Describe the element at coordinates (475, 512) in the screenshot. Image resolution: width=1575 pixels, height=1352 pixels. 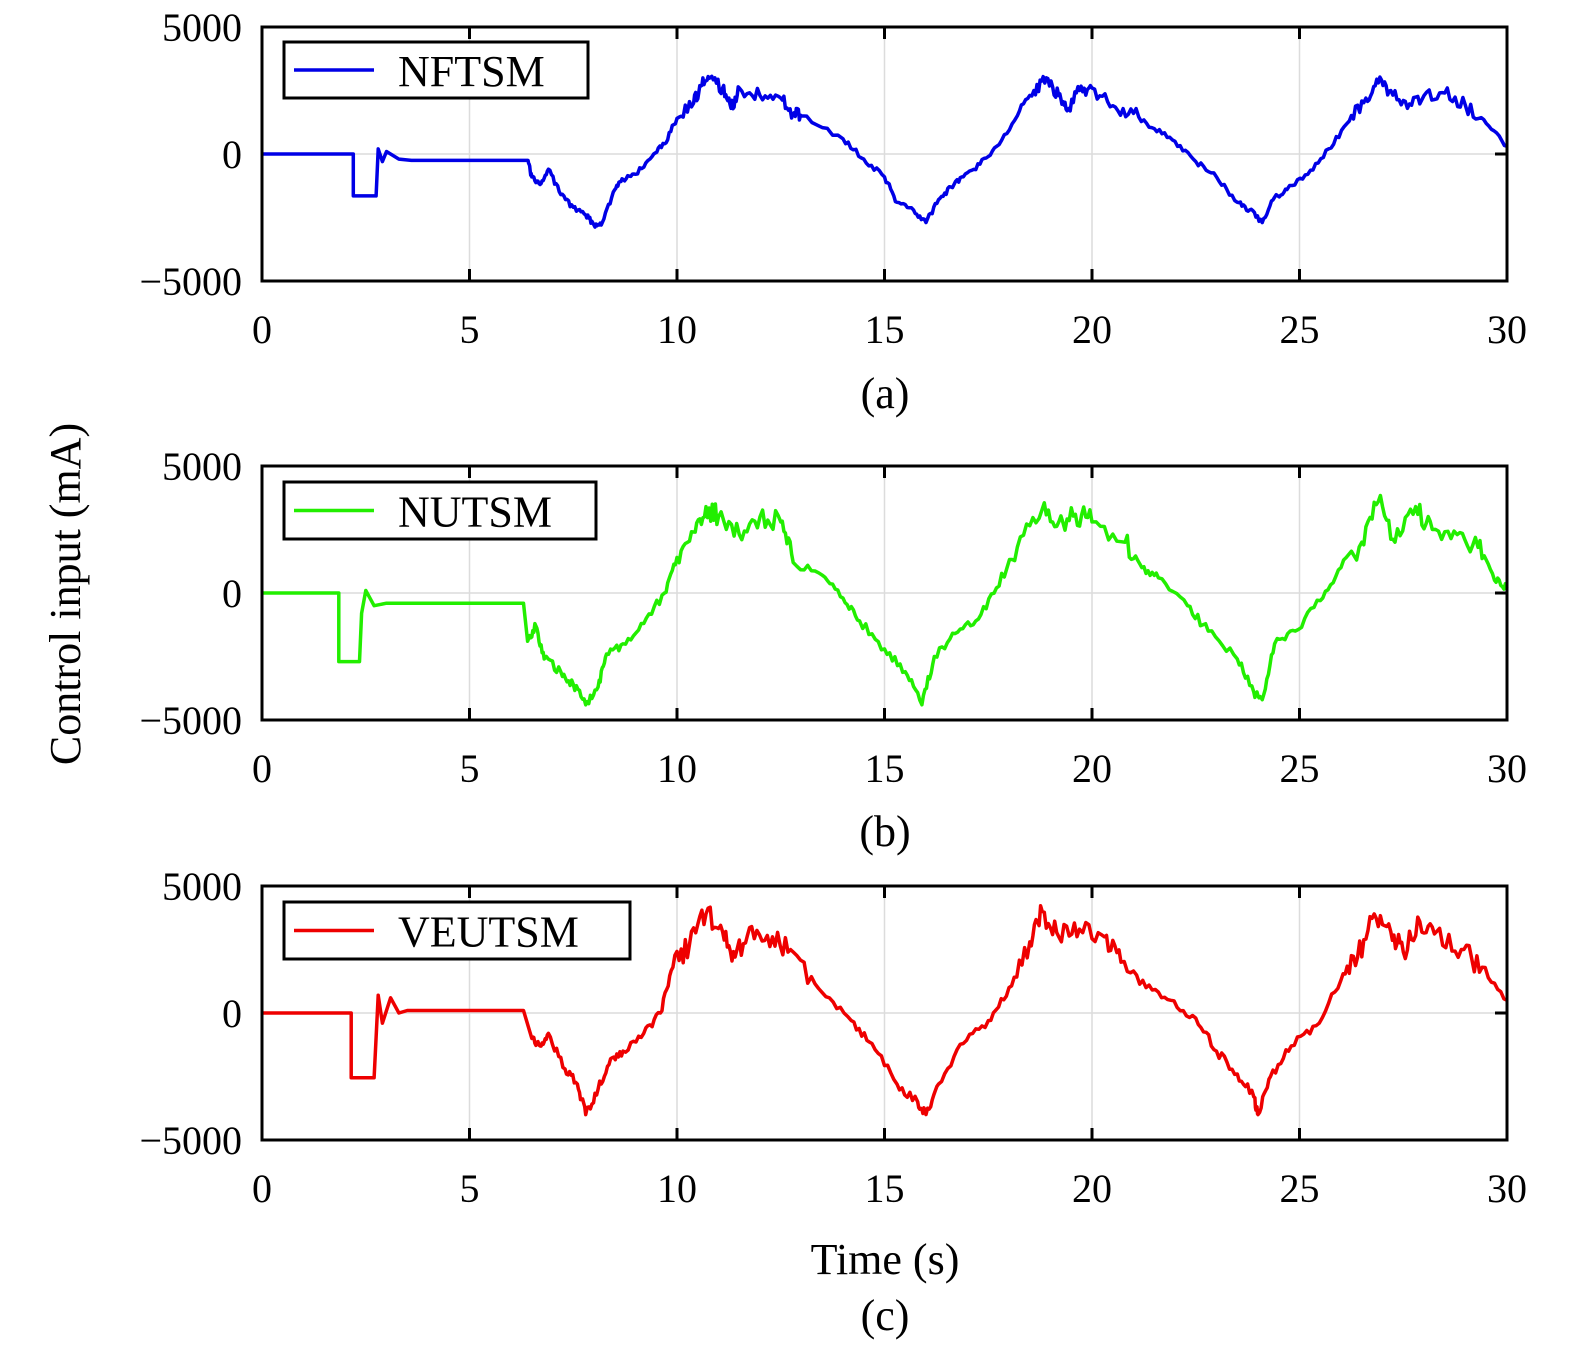
I see `legend-label: NUTSM` at that location.